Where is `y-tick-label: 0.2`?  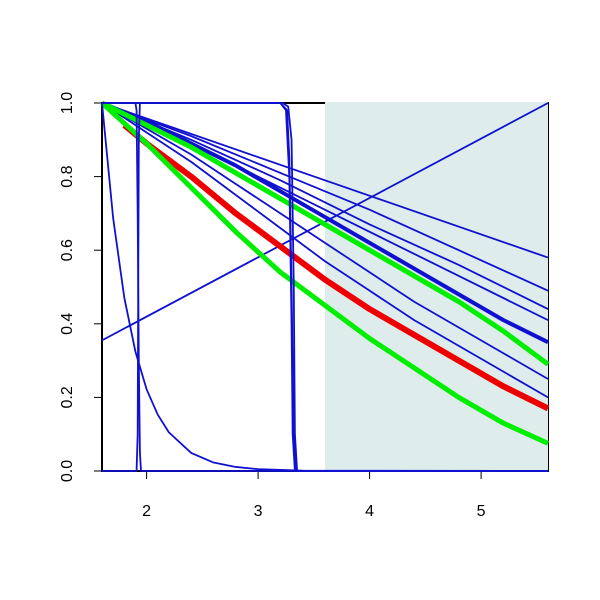
y-tick-label: 0.2 is located at coordinates (67, 397).